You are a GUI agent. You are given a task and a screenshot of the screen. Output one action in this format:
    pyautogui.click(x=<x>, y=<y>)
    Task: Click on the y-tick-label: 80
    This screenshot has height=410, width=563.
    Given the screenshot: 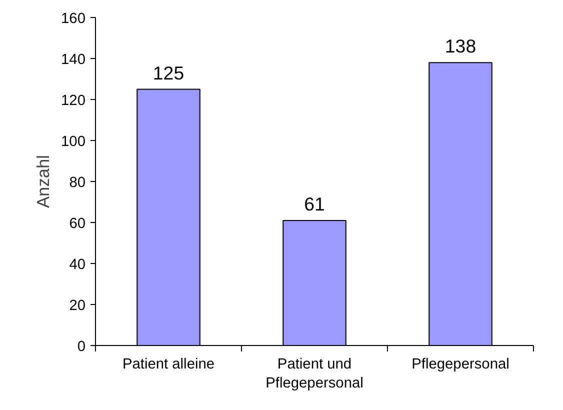 What is the action you would take?
    pyautogui.click(x=77, y=183)
    